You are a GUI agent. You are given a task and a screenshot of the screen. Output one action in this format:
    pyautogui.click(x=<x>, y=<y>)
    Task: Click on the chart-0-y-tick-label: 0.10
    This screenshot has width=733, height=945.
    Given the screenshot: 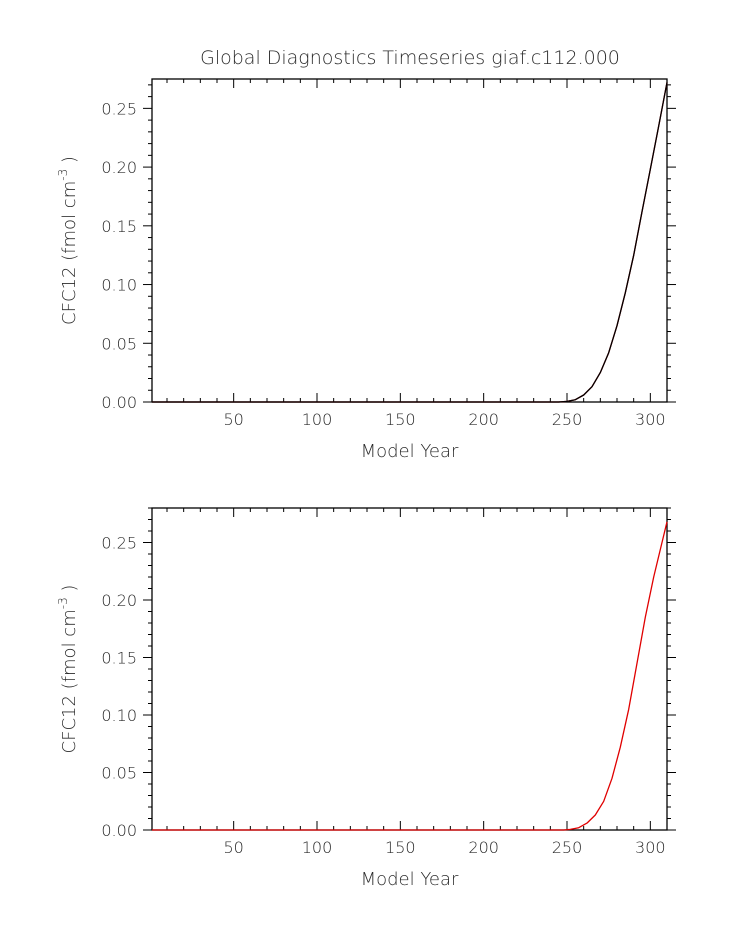 What is the action you would take?
    pyautogui.click(x=119, y=285)
    